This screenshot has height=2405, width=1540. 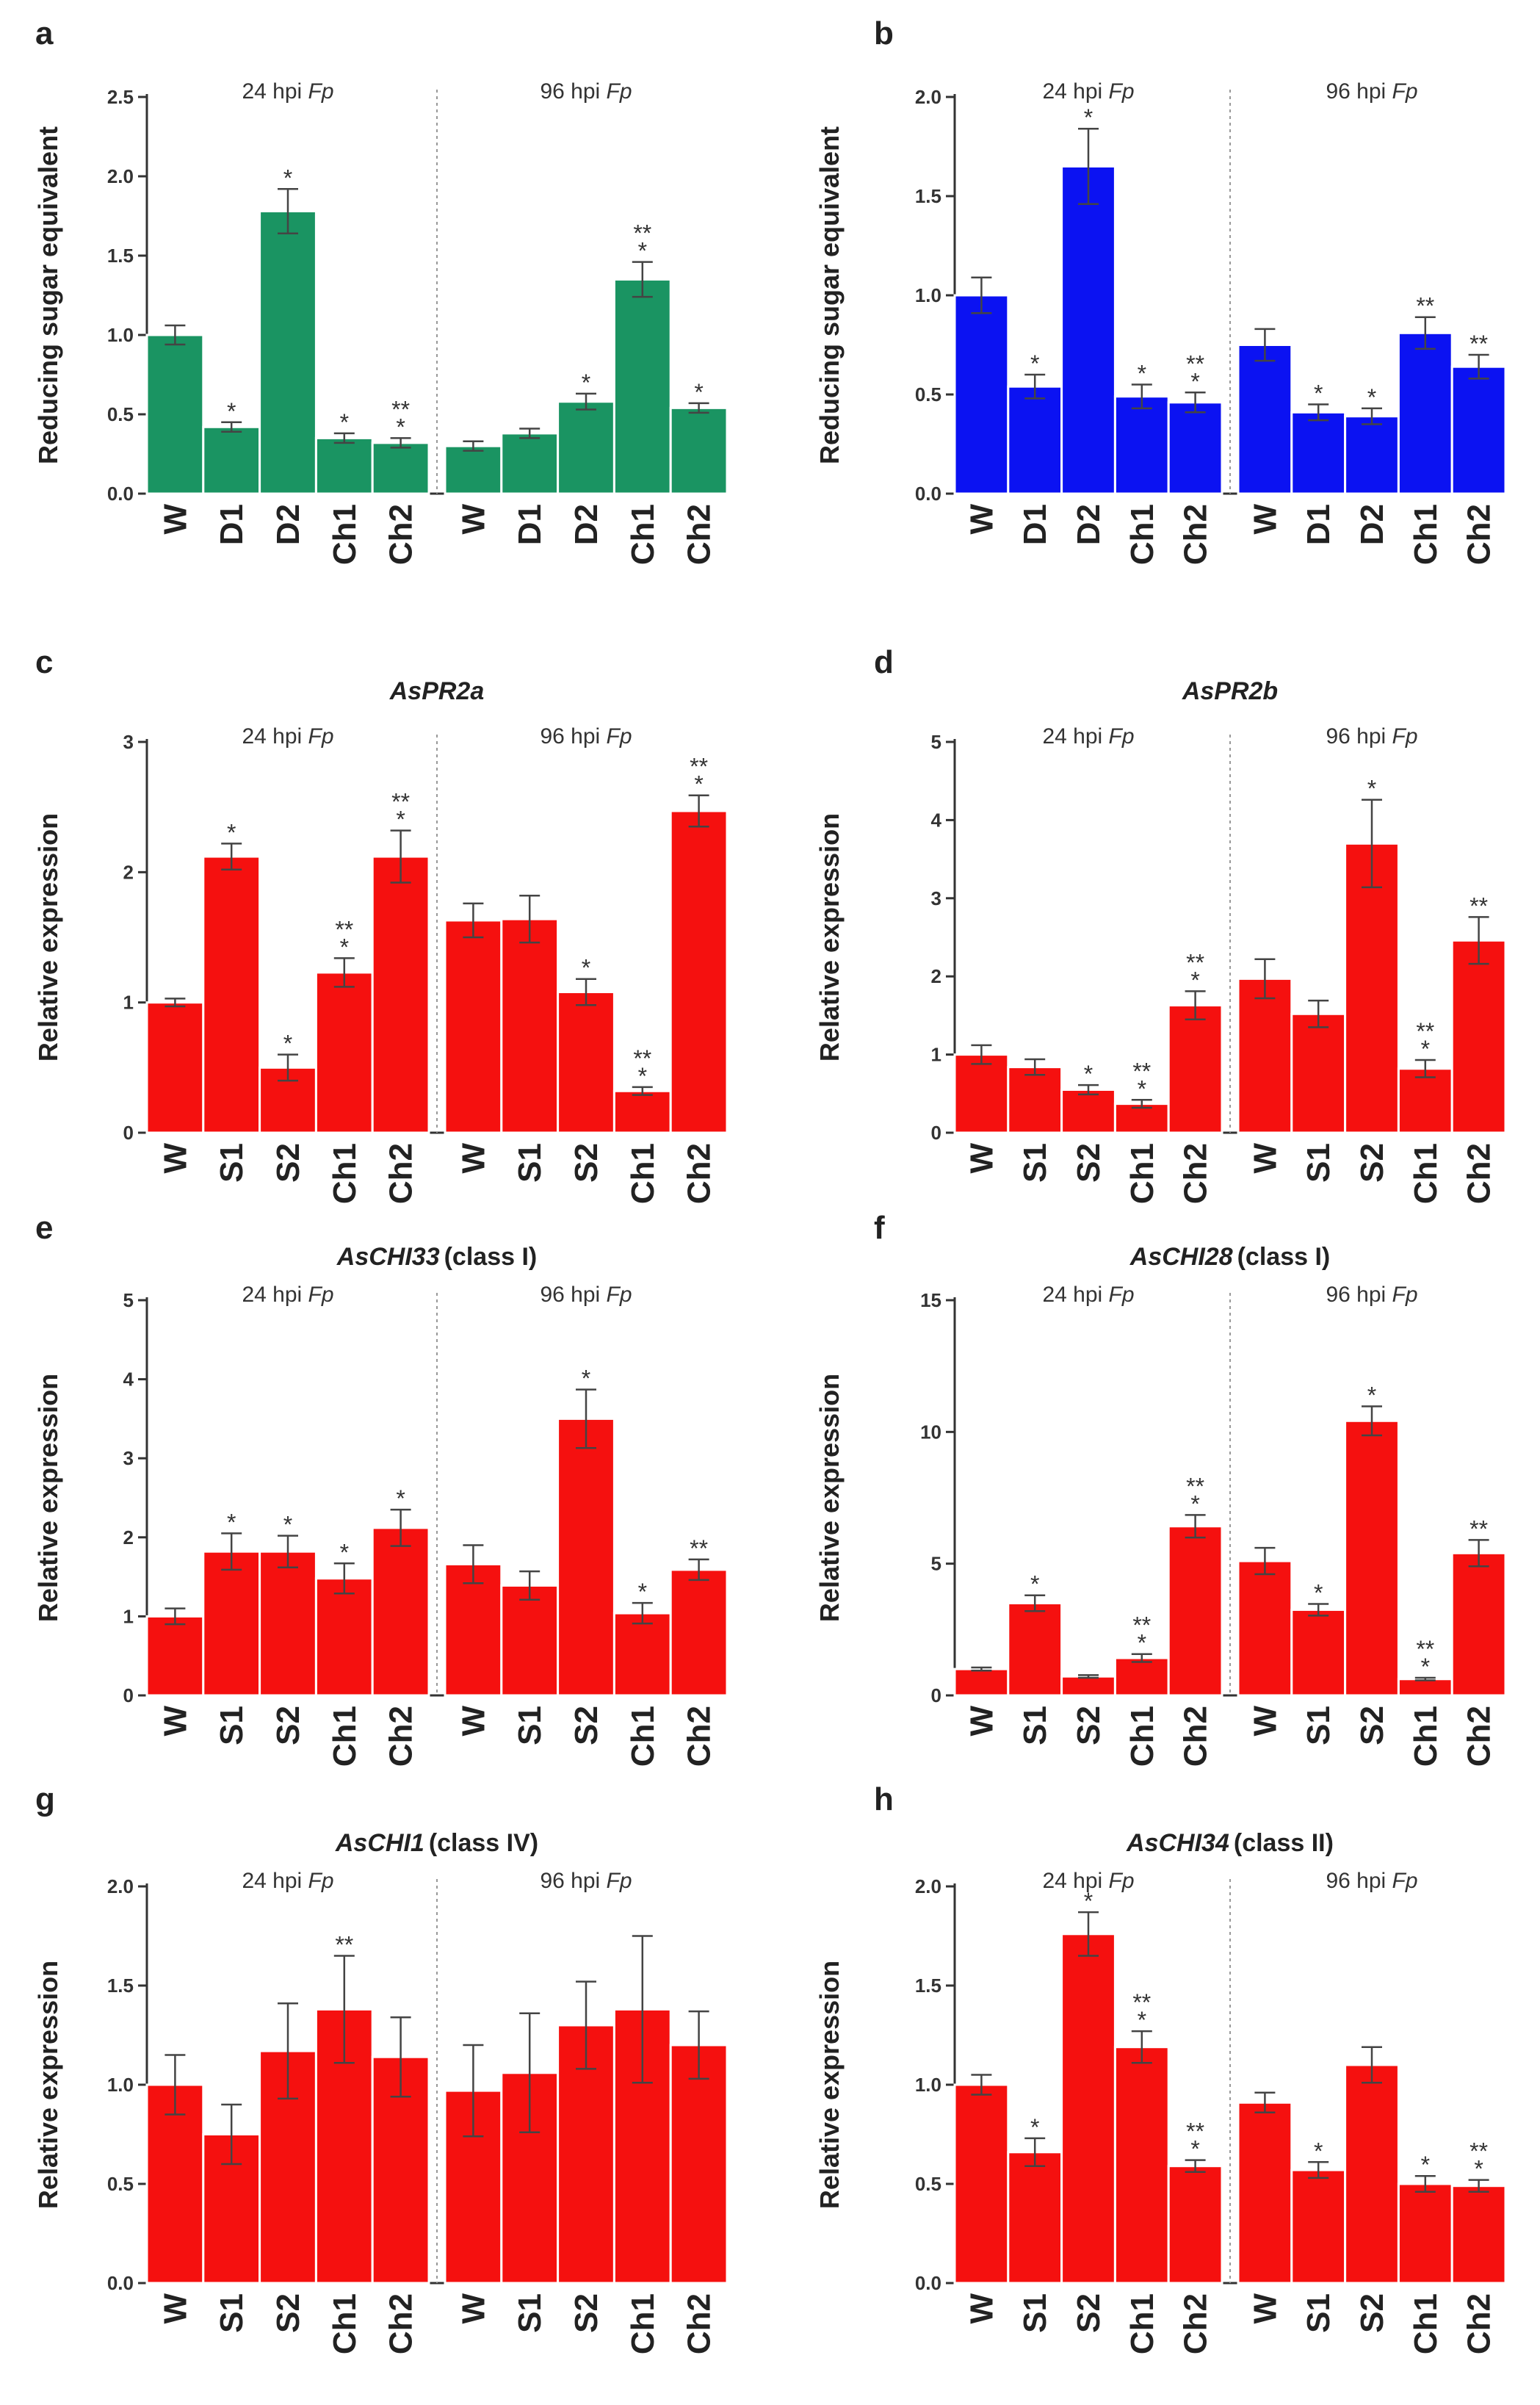 I want to click on y-tick-label: 3, so click(x=128, y=1458).